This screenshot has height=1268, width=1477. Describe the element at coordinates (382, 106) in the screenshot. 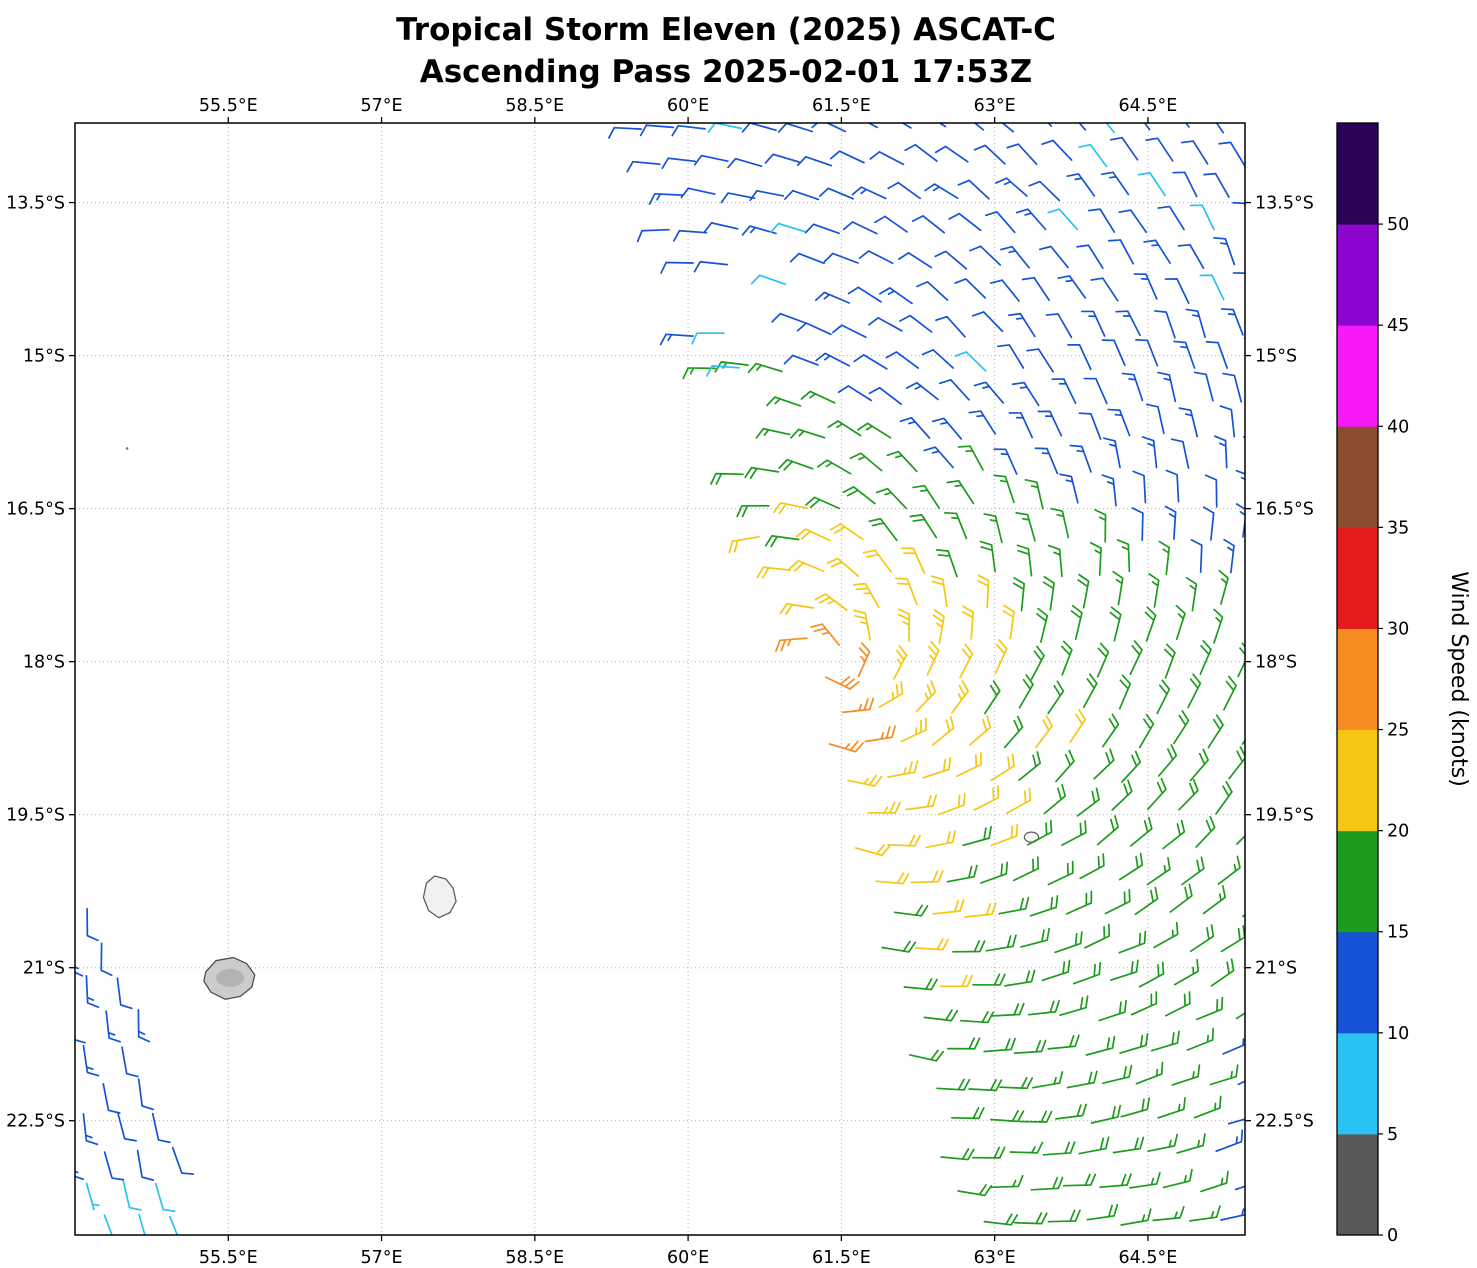

I see `tick-label-x-top: 57°E` at that location.